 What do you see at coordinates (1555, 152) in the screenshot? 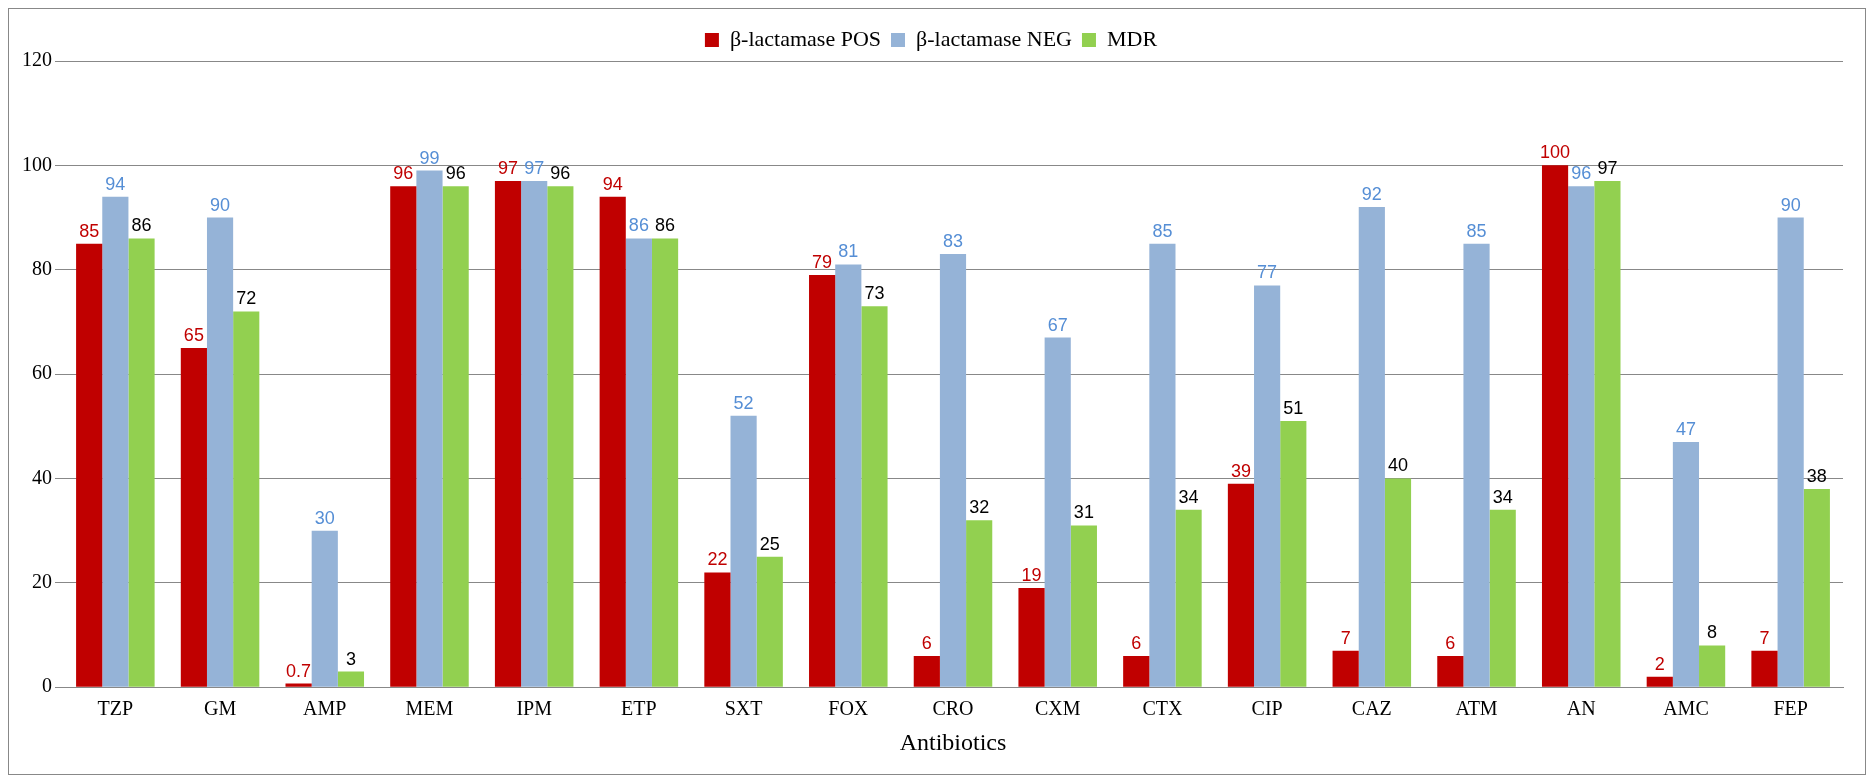
I see `data-label: 100` at bounding box center [1555, 152].